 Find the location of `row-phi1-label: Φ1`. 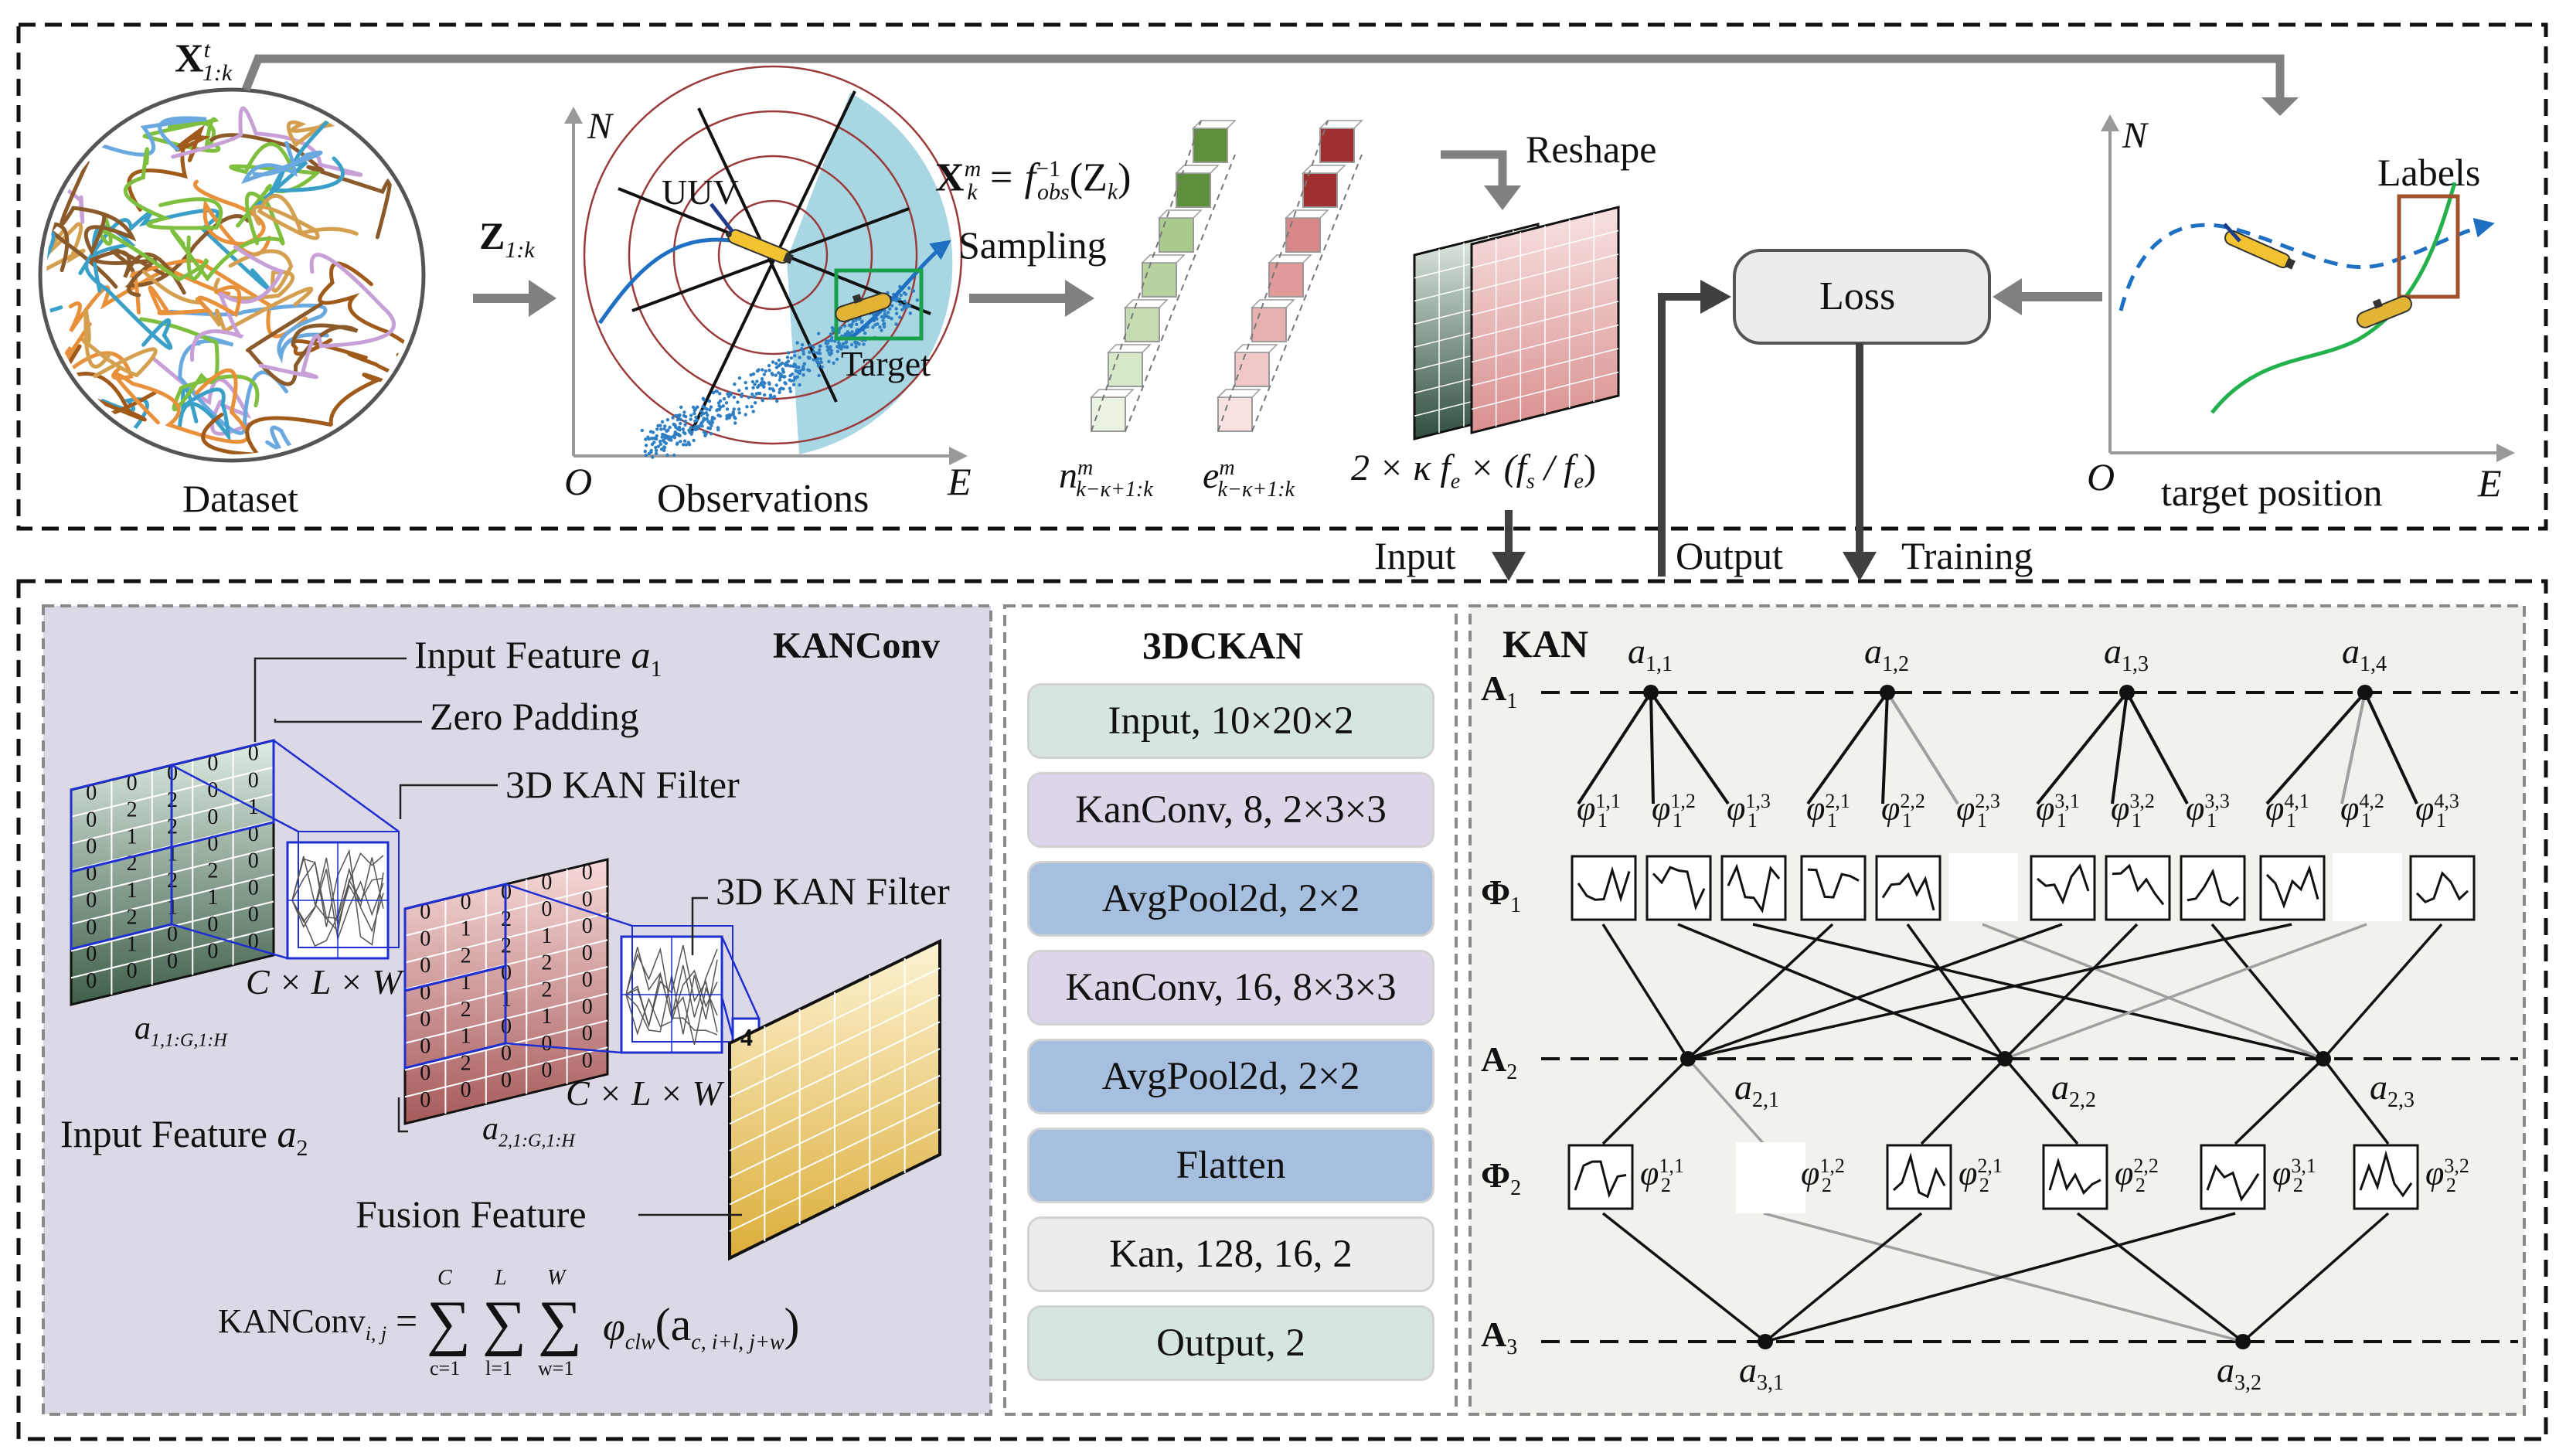

row-phi1-label: Φ1 is located at coordinates (1501, 895).